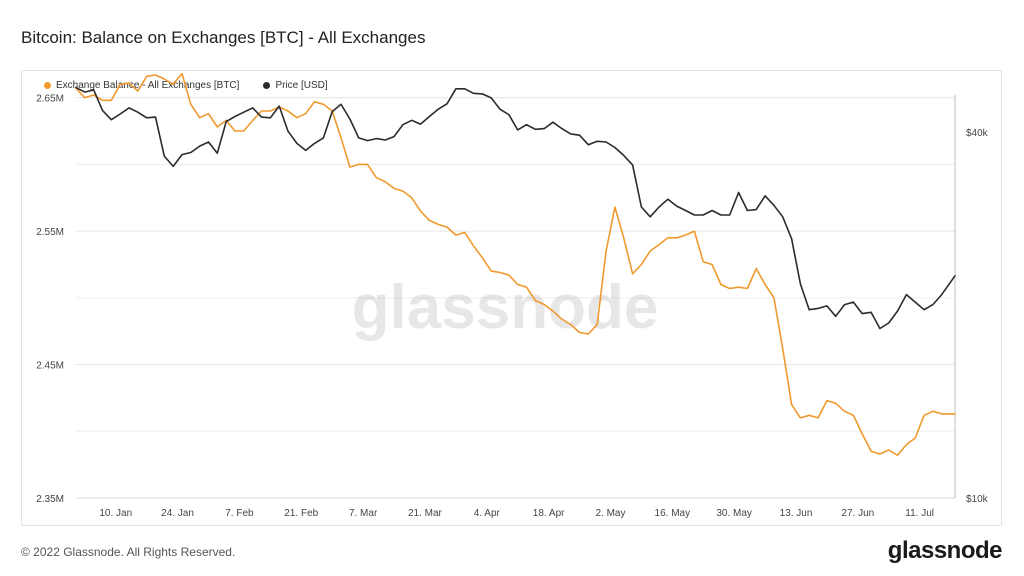  I want to click on x-tick-label: 4. Apr, so click(487, 513).